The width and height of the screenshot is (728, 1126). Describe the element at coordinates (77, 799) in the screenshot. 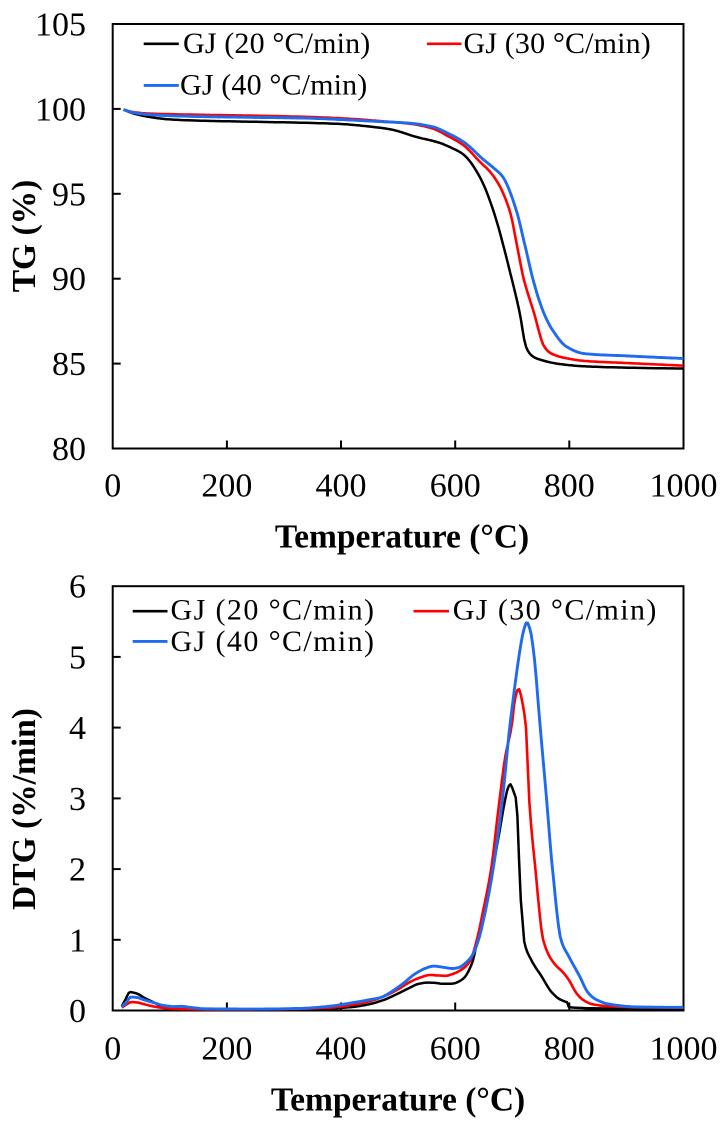

I see `svg-text: 3` at that location.